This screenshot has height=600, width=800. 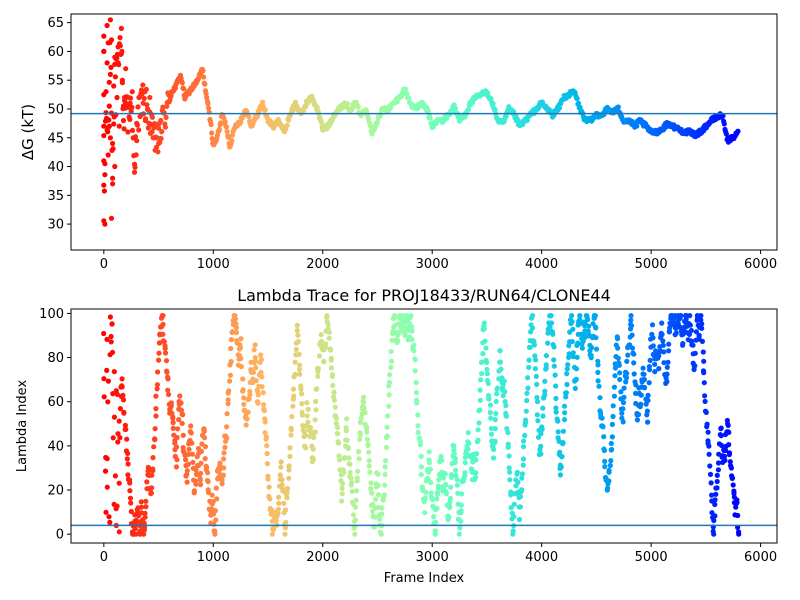 What do you see at coordinates (55, 225) in the screenshot?
I see `top-chart-y-tick-label: 30` at bounding box center [55, 225].